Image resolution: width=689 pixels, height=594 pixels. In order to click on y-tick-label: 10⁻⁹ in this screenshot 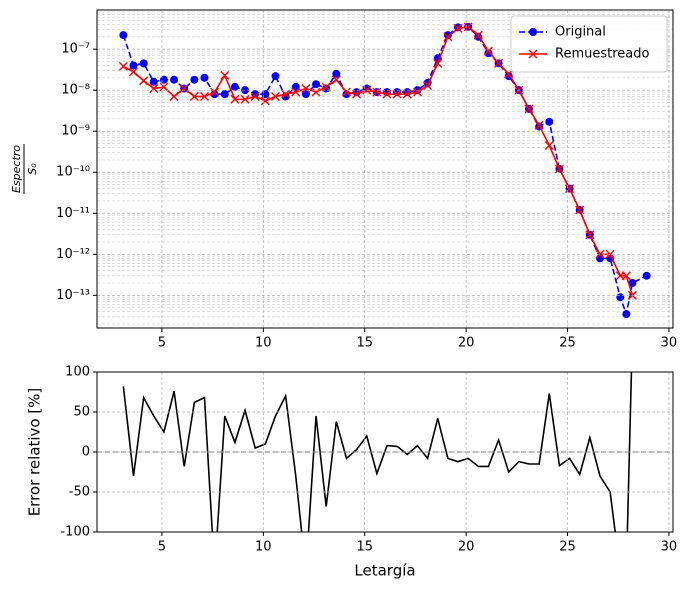, I will do `click(75, 131)`.